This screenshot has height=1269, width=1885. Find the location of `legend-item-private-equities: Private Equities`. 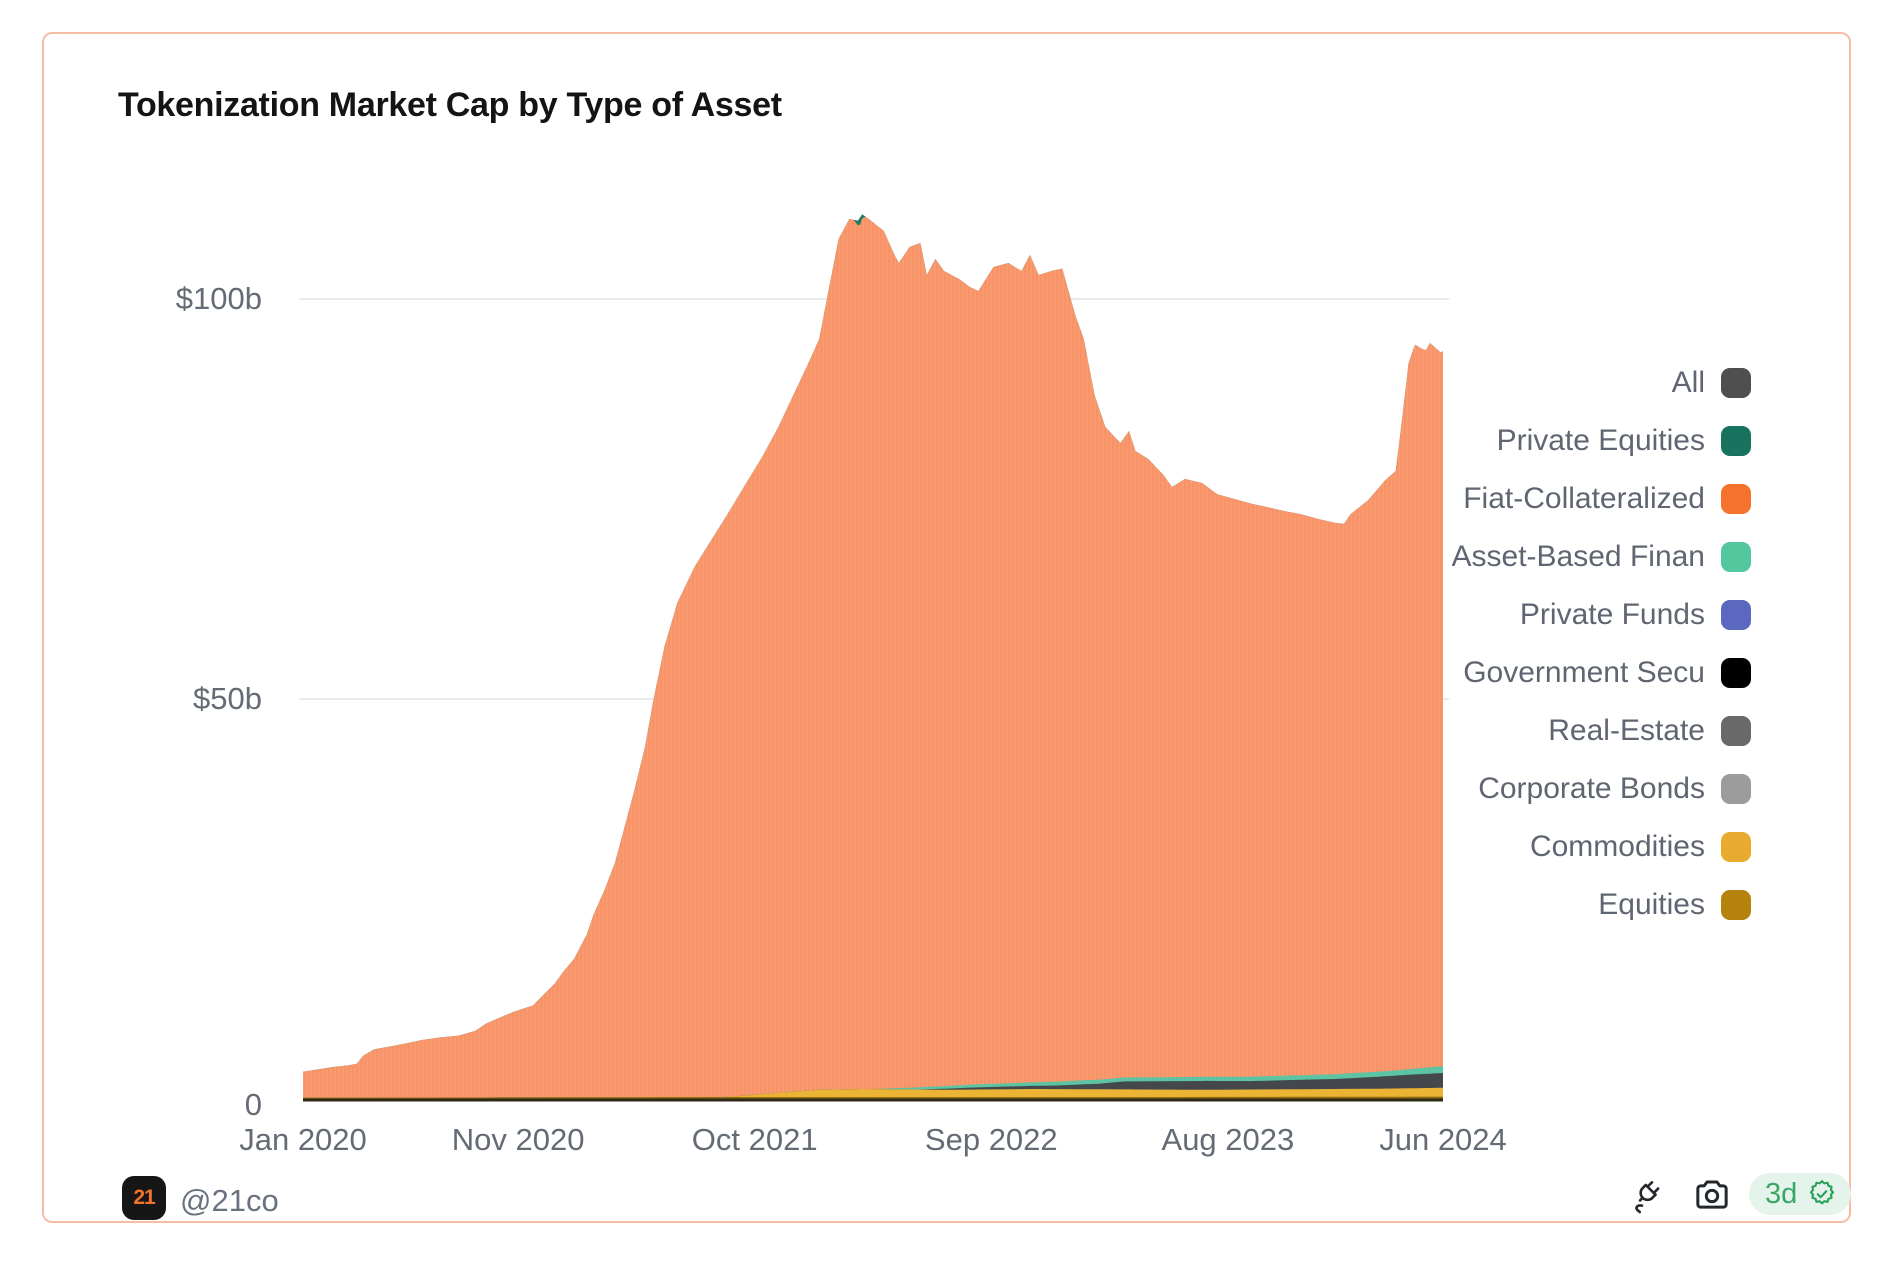

legend-item-private-equities: Private Equities is located at coordinates (1624, 441).